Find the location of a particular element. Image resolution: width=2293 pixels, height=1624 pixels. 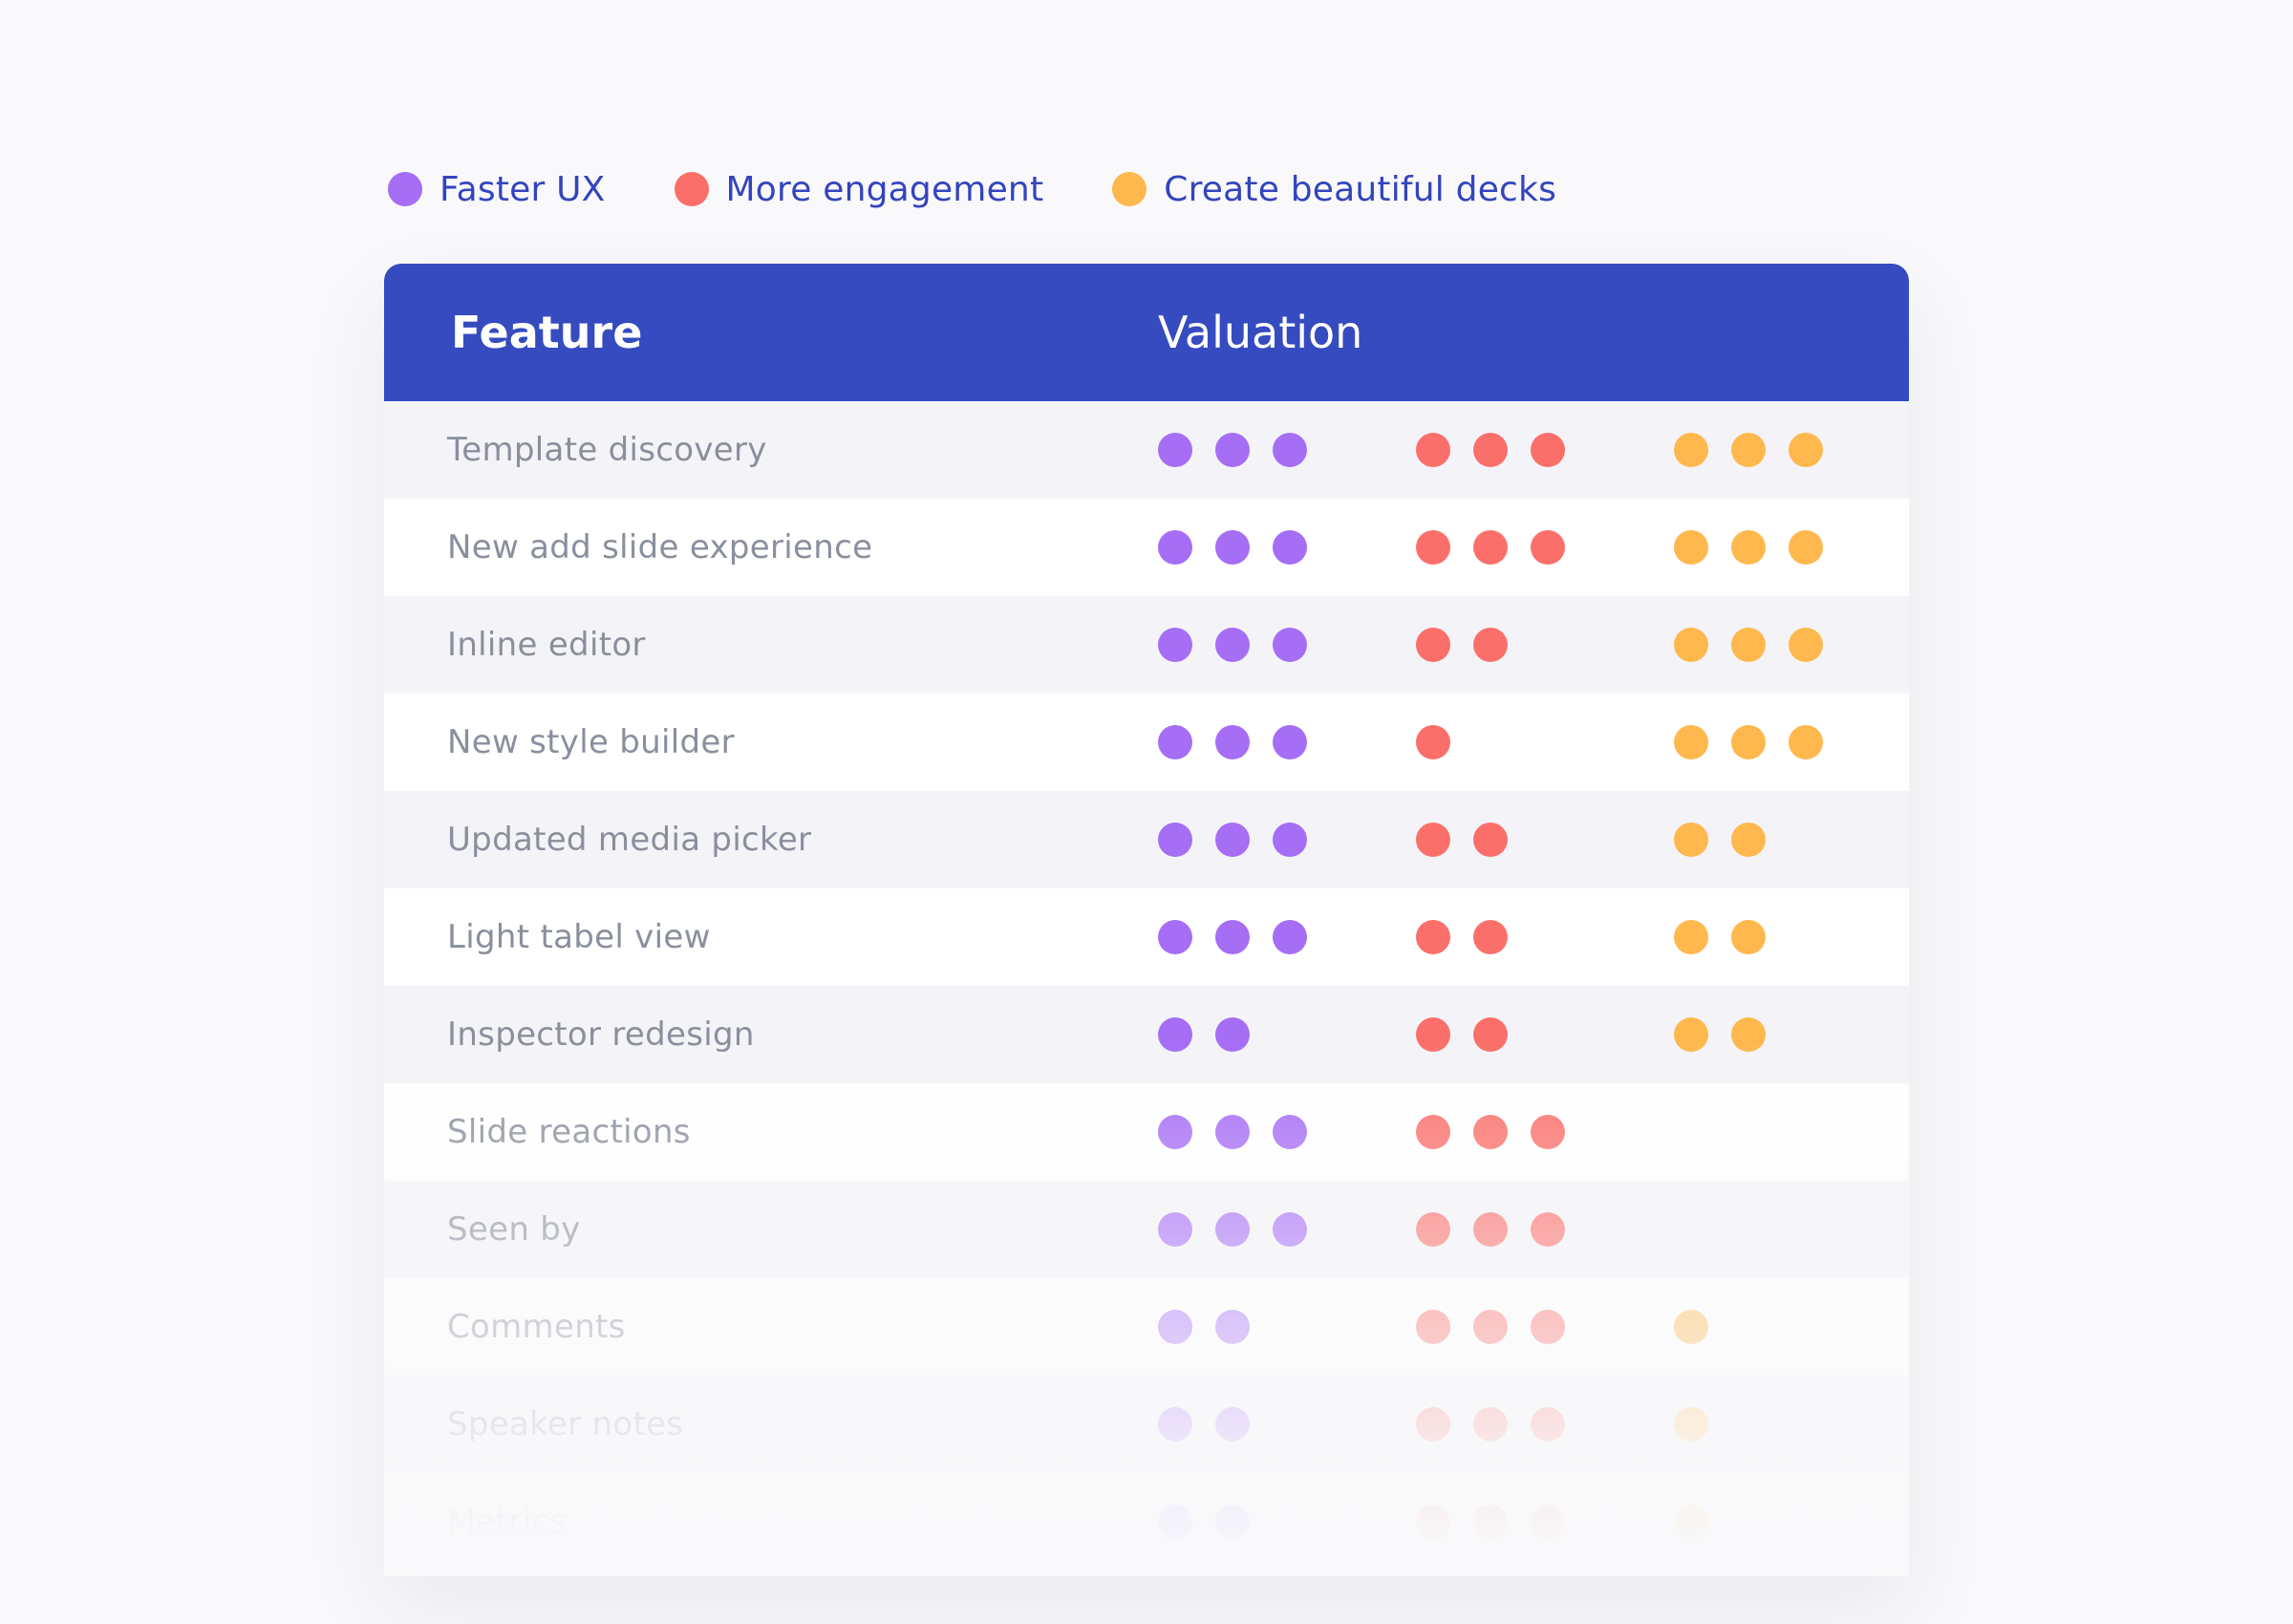

feature-name: Template discovery is located at coordinates (607, 450).